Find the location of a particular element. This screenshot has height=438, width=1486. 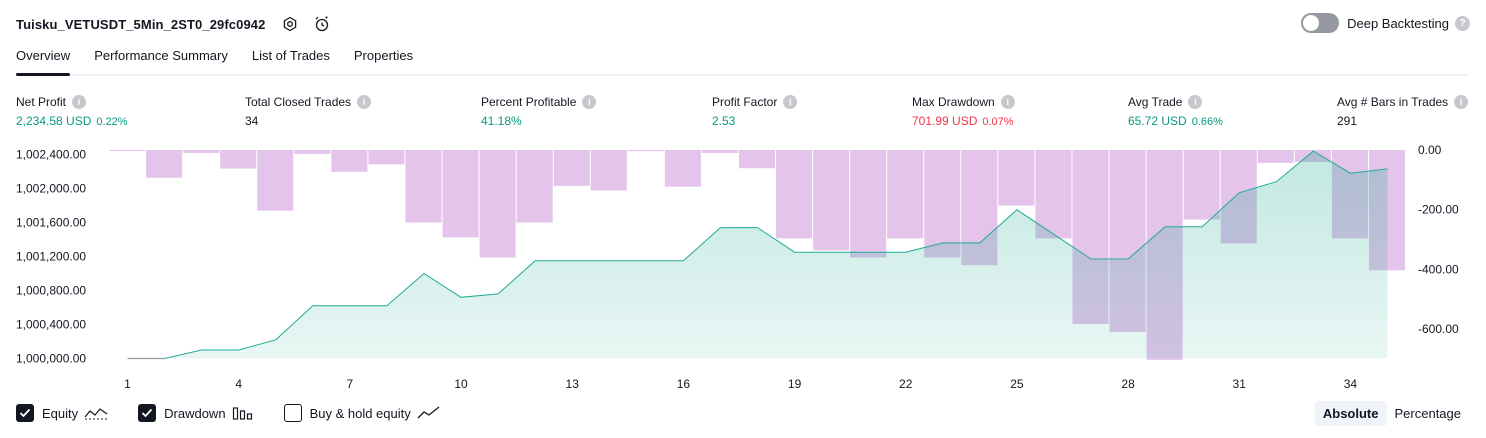

right-axis-tick: 0.00 is located at coordinates (1430, 150).